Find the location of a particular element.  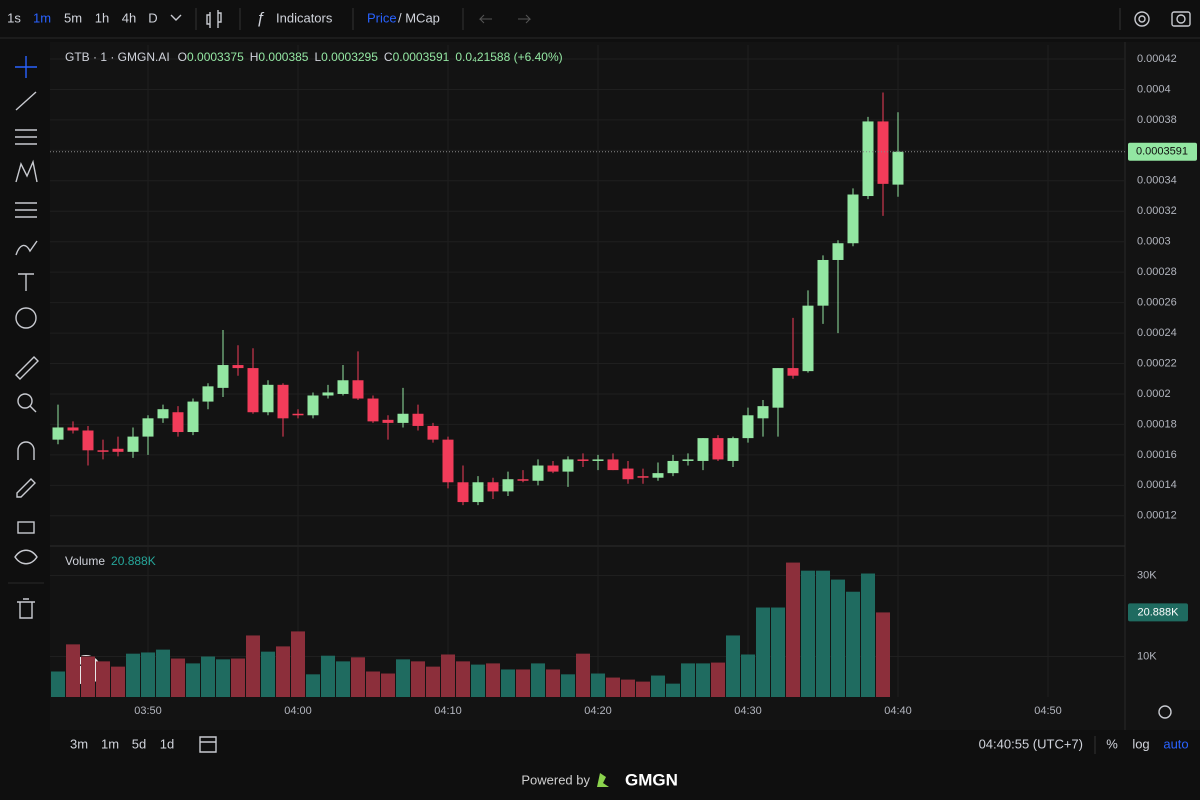

text-tool is located at coordinates (26, 282).